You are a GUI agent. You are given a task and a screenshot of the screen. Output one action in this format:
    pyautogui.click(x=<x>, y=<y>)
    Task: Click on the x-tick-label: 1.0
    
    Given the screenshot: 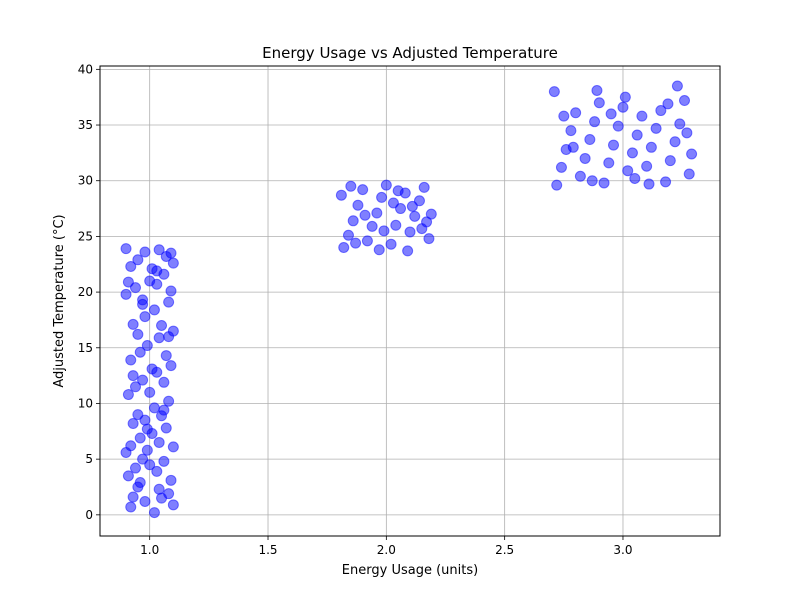 What is the action you would take?
    pyautogui.click(x=149, y=550)
    